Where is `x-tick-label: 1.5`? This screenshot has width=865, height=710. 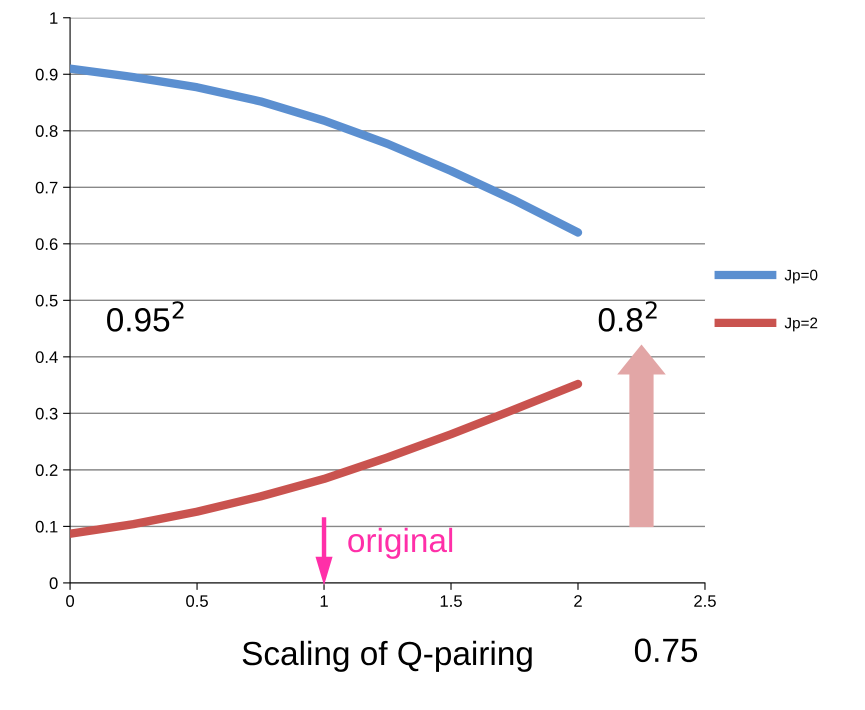 x-tick-label: 1.5 is located at coordinates (451, 601).